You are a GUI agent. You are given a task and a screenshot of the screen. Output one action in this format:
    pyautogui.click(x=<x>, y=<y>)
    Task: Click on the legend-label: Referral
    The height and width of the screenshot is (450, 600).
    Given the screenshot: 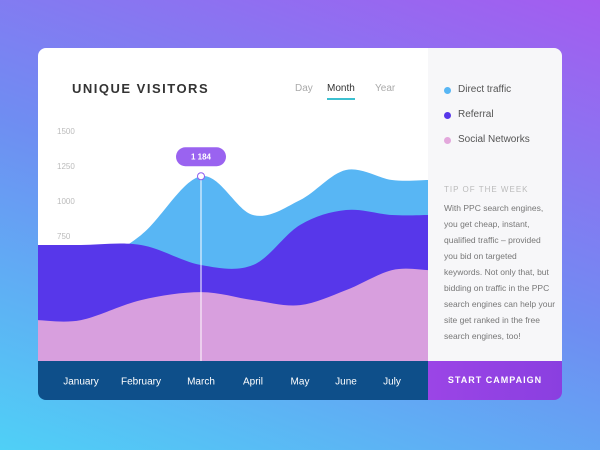 What is the action you would take?
    pyautogui.click(x=476, y=114)
    